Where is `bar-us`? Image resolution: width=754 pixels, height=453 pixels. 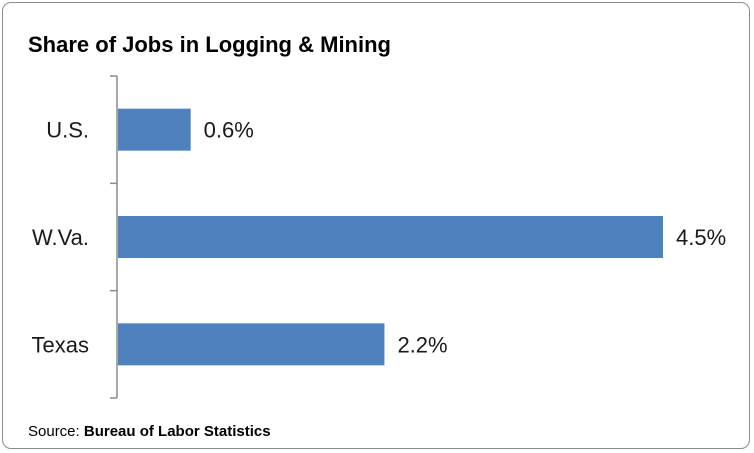
bar-us is located at coordinates (154, 129).